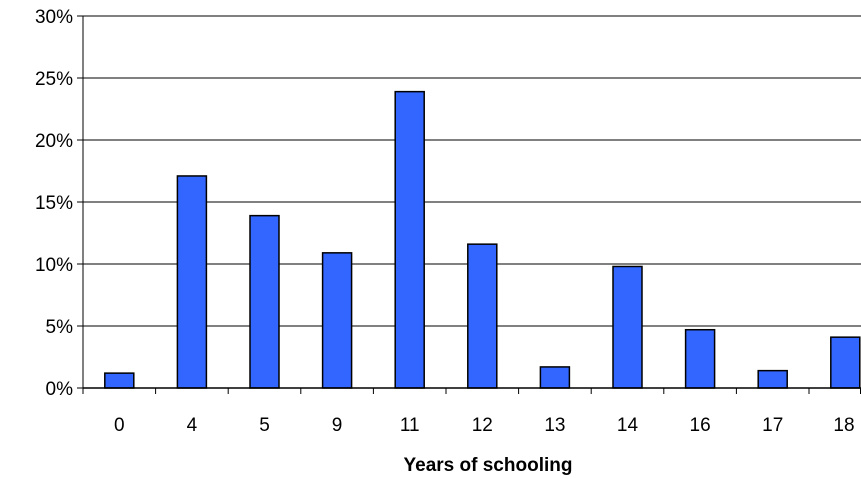 The width and height of the screenshot is (861, 479). What do you see at coordinates (700, 425) in the screenshot?
I see `x-tick-label: 16` at bounding box center [700, 425].